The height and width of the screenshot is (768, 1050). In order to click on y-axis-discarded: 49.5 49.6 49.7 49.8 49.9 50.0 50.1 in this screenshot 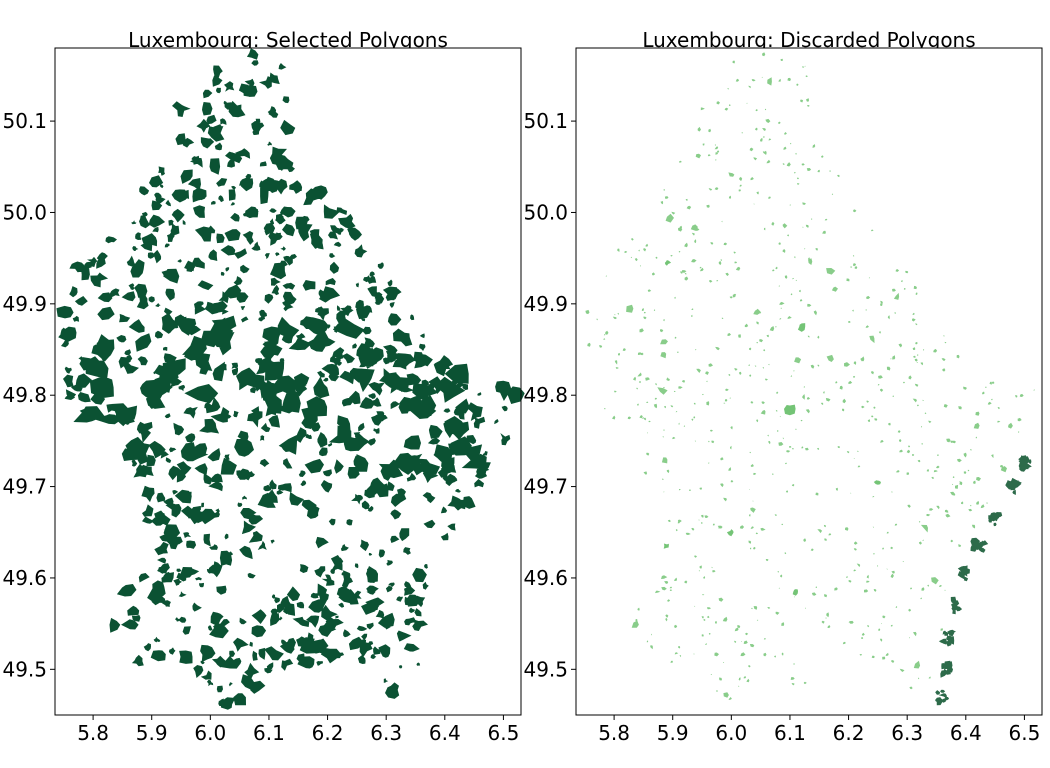, I will do `click(549, 395)`.